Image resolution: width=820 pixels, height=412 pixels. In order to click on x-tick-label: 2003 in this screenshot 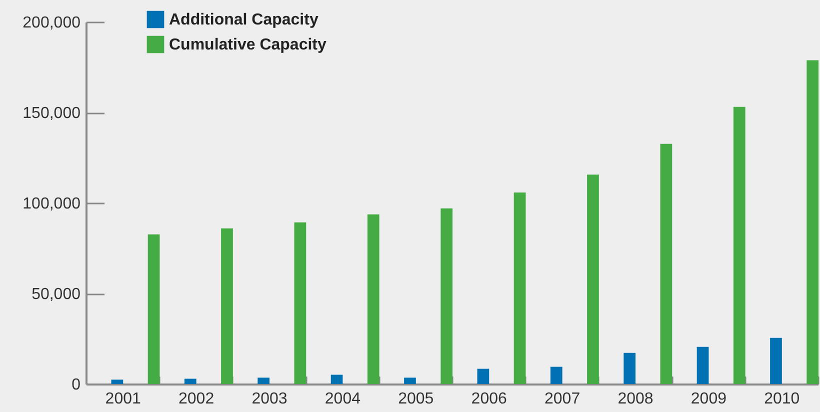, I will do `click(270, 399)`.